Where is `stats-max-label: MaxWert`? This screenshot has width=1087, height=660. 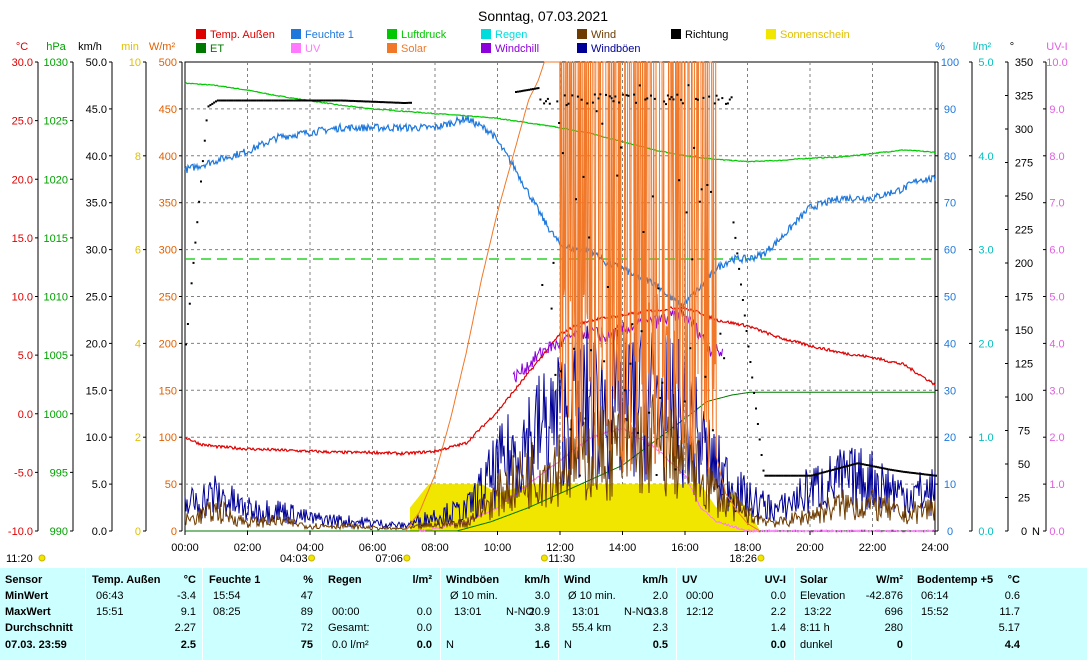
stats-max-label: MaxWert is located at coordinates (28, 612).